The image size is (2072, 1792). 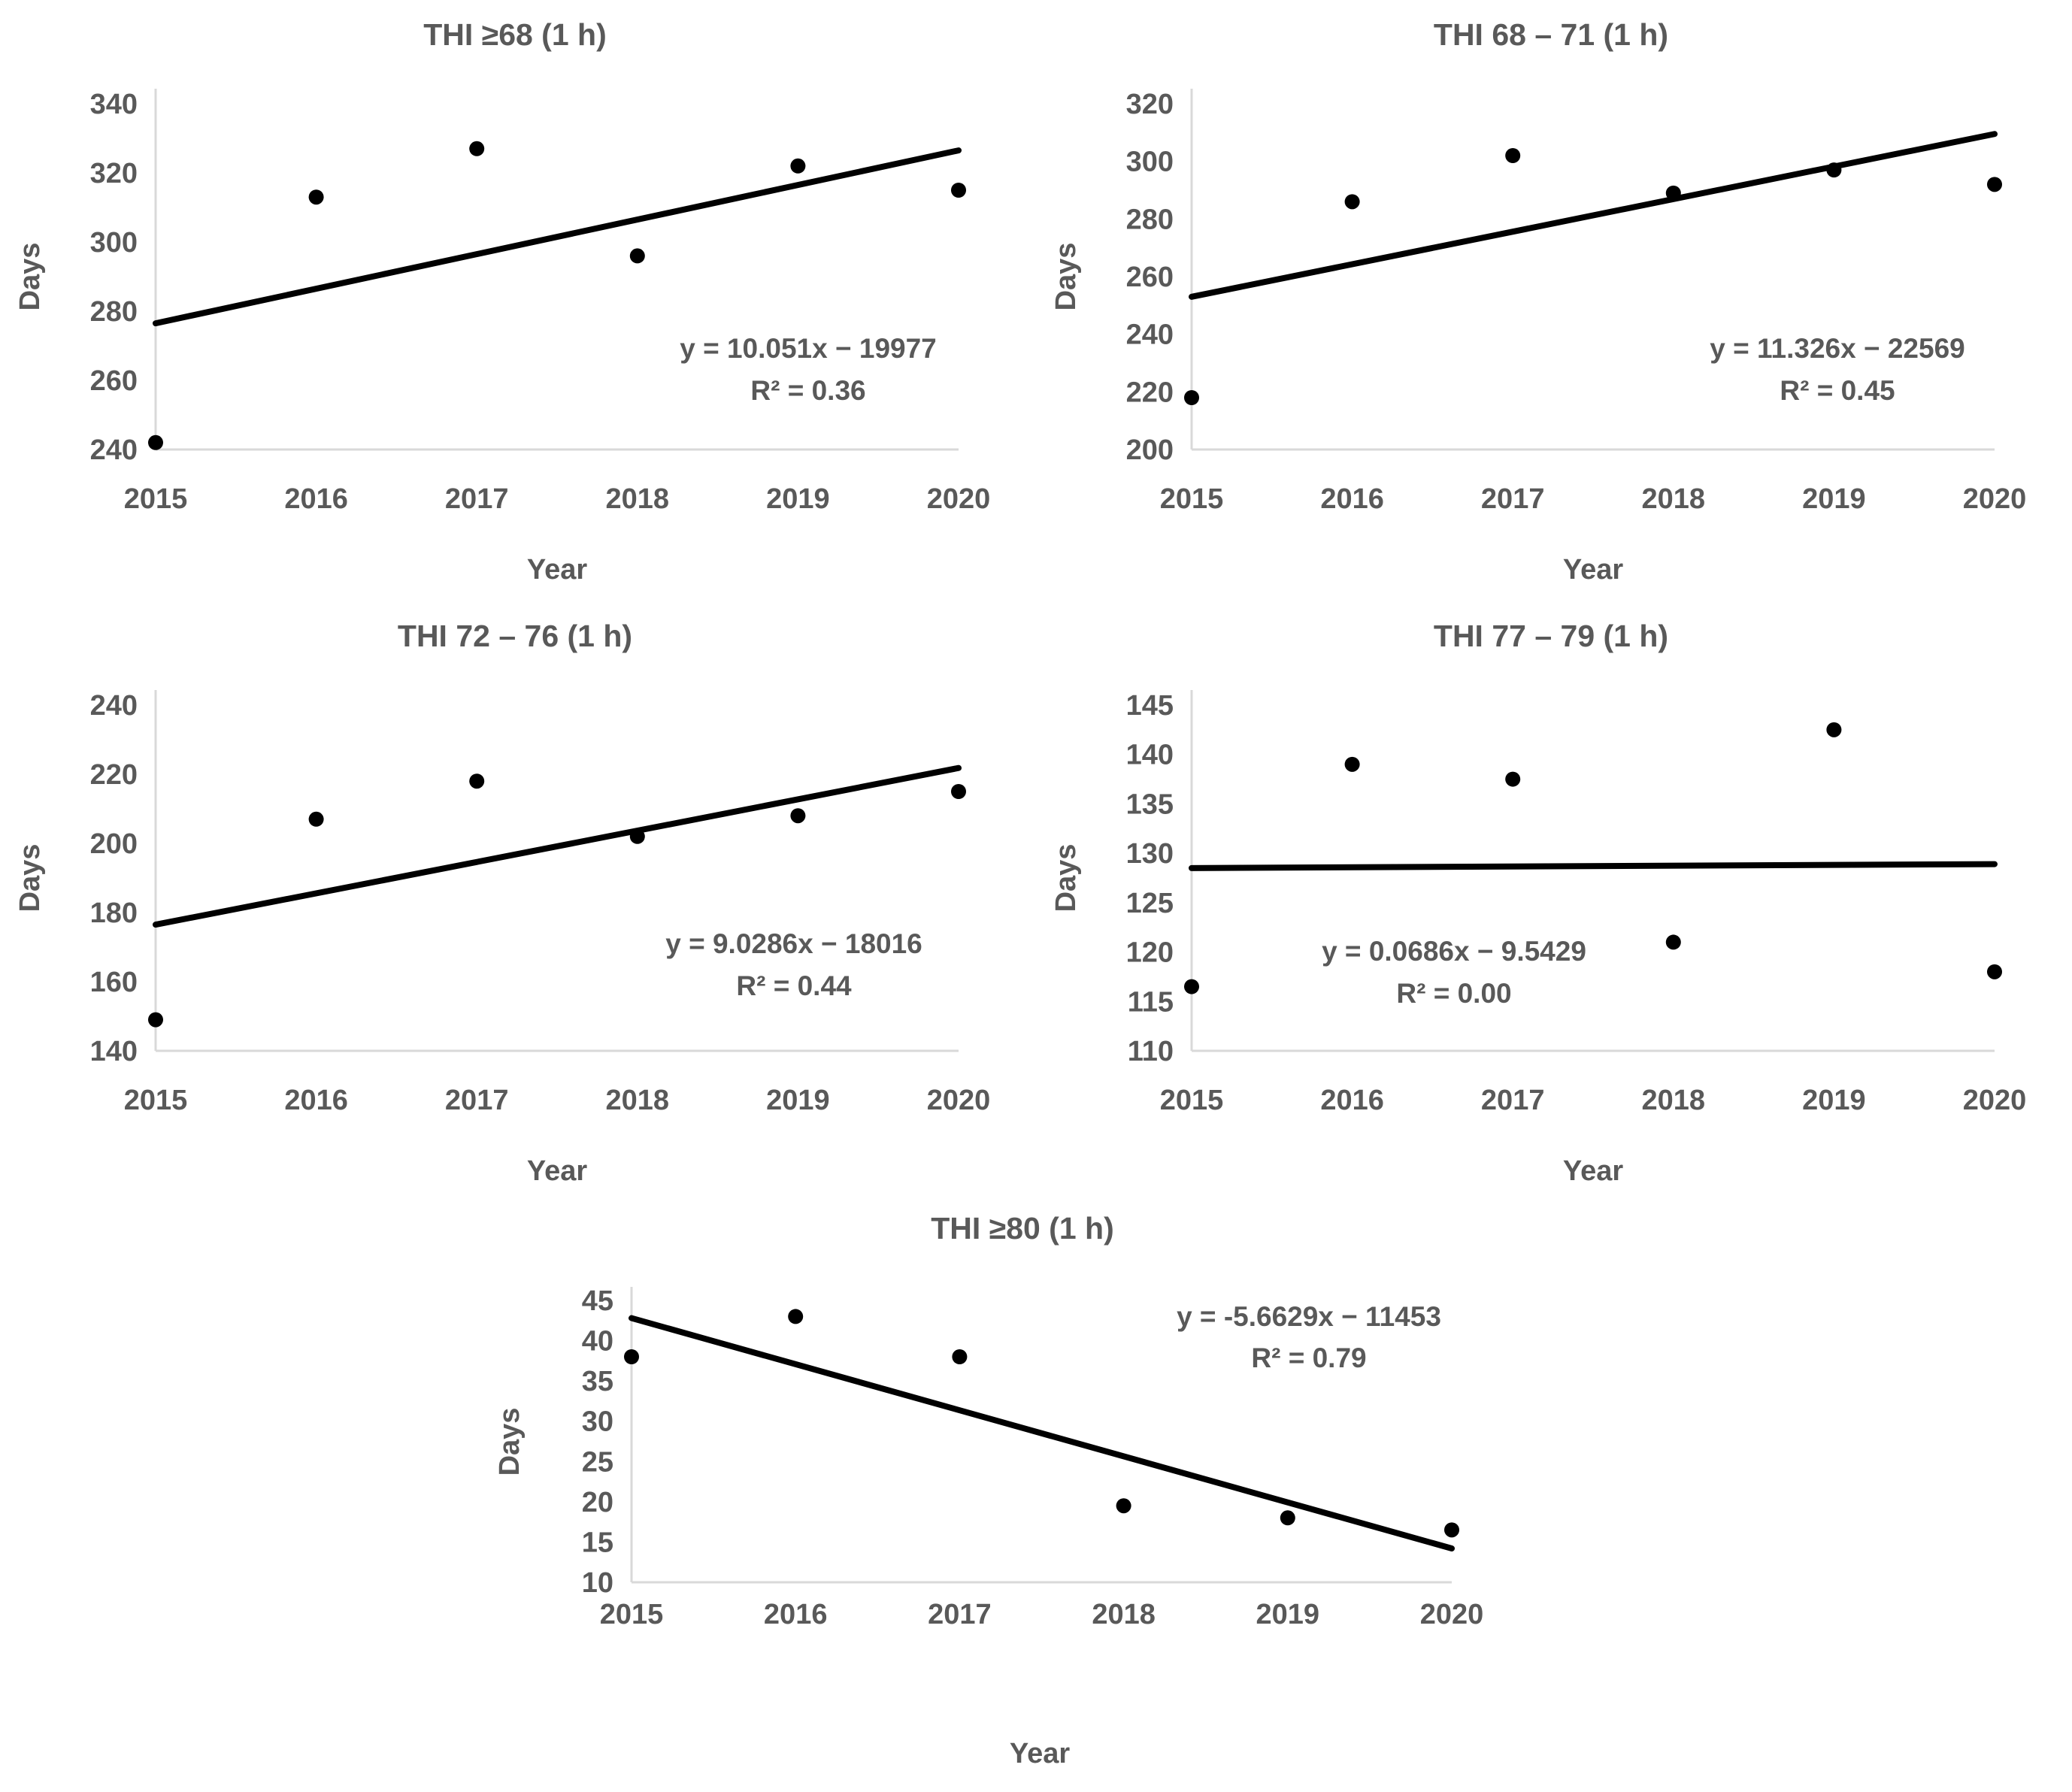 I want to click on y-tick-label: 145, so click(x=1150, y=706).